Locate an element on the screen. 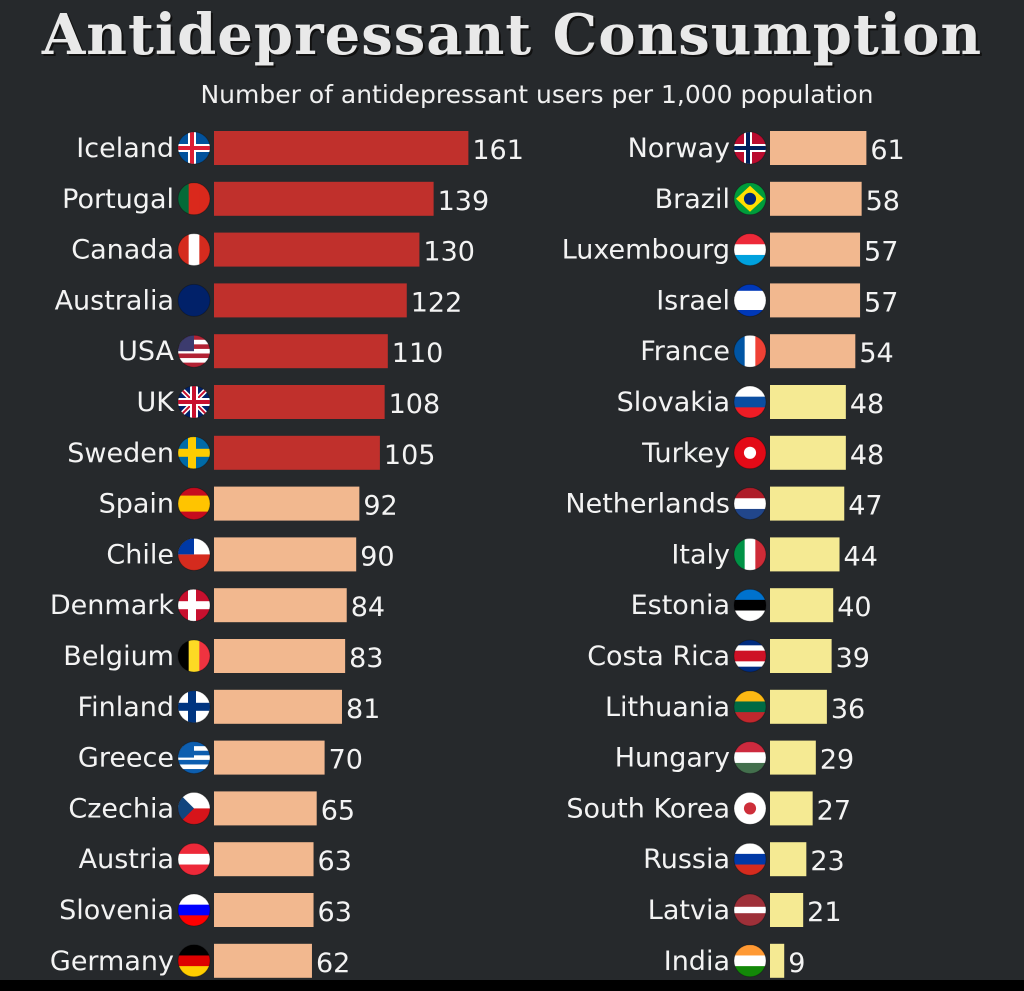 This screenshot has height=991, width=1024. bar-italy is located at coordinates (805, 554).